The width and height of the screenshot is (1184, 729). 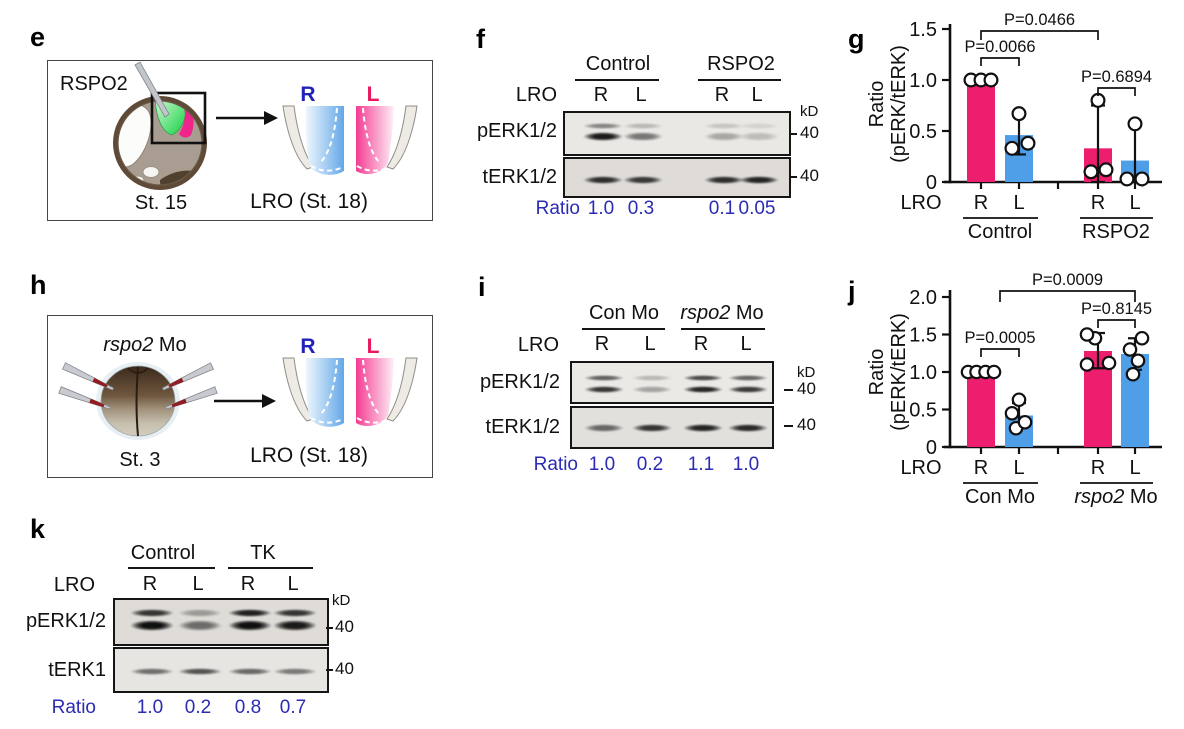 I want to click on rspo2-mo-label: rspo2 Mo, so click(x=145, y=345).